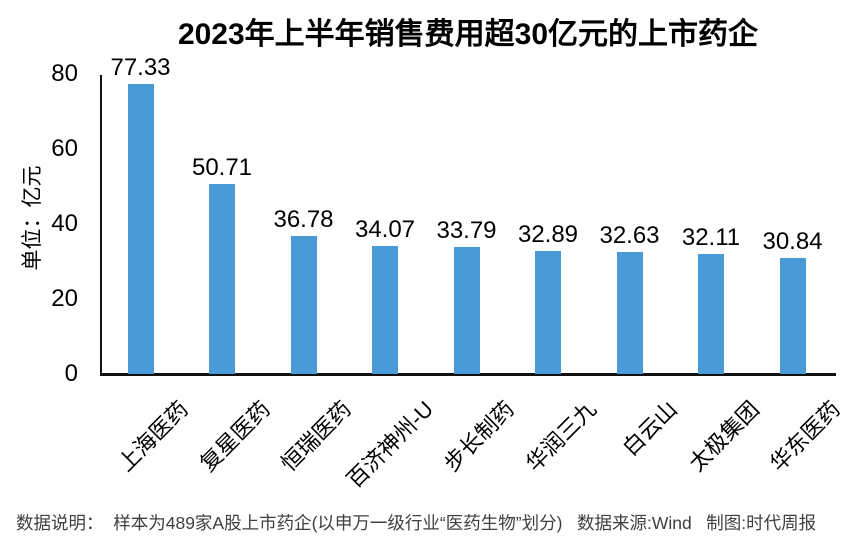 This screenshot has width=848, height=548. Describe the element at coordinates (71, 373) in the screenshot. I see `y-tick-label: 0` at that location.